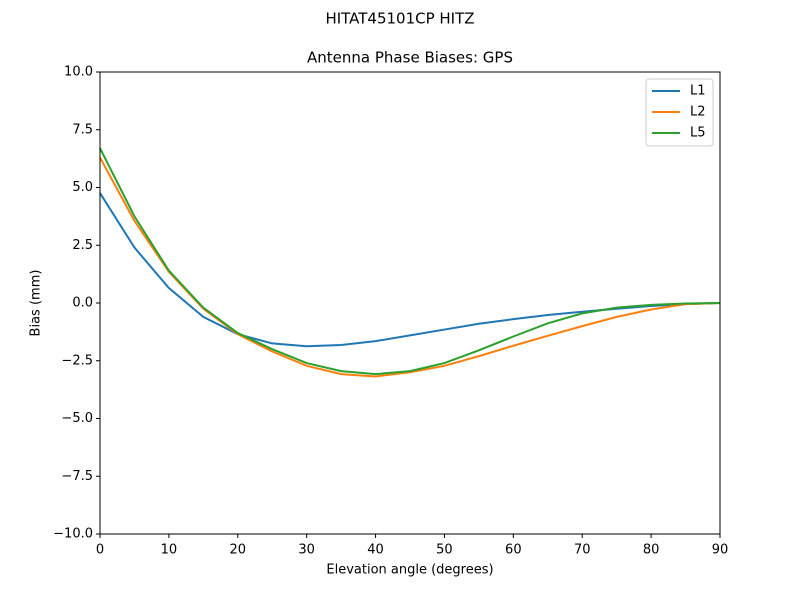 This screenshot has height=600, width=800. I want to click on x-tick-label: 20, so click(238, 550).